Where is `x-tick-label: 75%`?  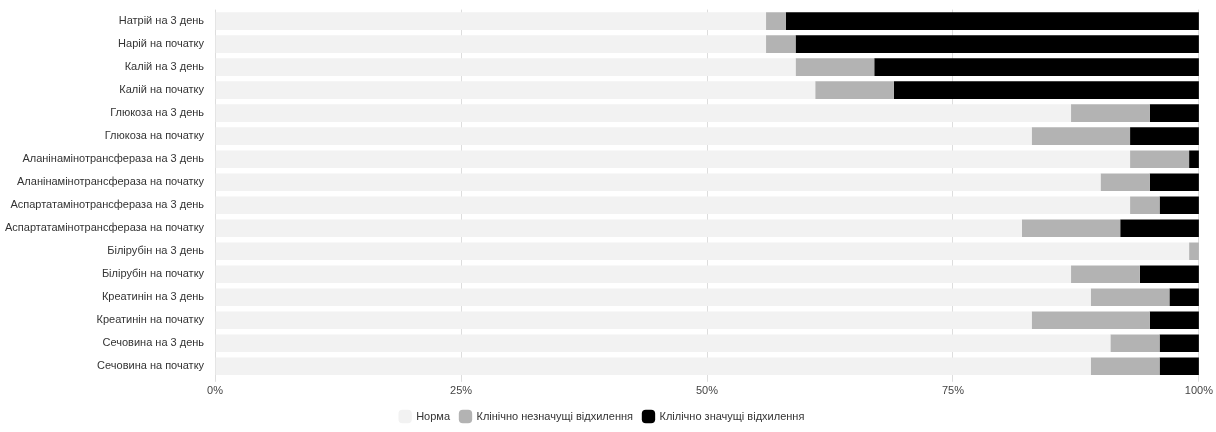 x-tick-label: 75% is located at coordinates (953, 390).